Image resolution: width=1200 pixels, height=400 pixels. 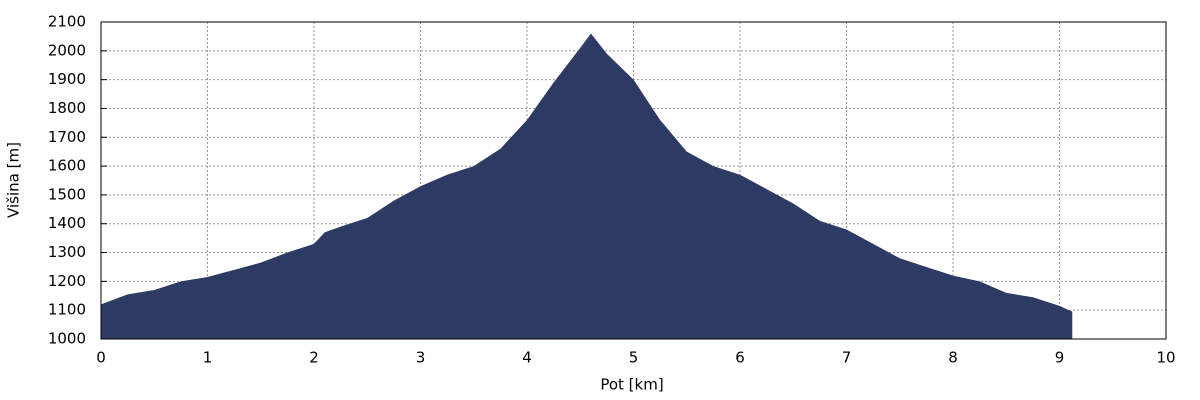 I want to click on y-axis-label: Višina [m], so click(x=14, y=180).